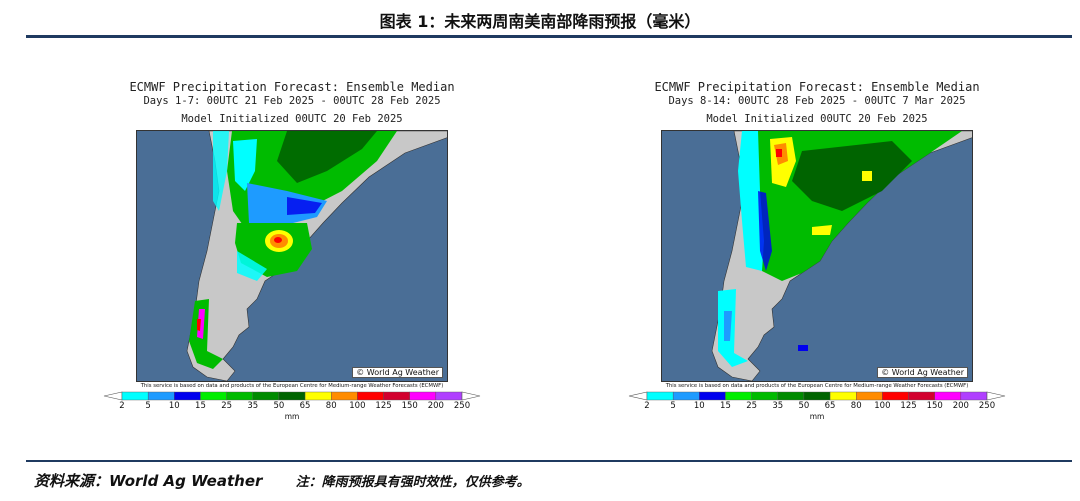  I want to click on colorbar-tick-label: 25, so click(227, 406).